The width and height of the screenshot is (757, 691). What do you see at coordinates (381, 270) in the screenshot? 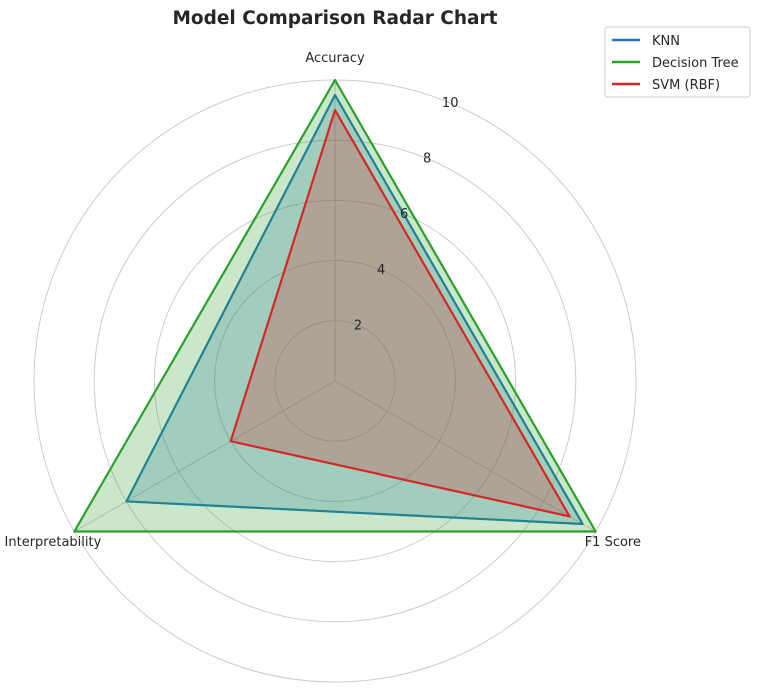
I see `radial-tick-label: 4` at bounding box center [381, 270].